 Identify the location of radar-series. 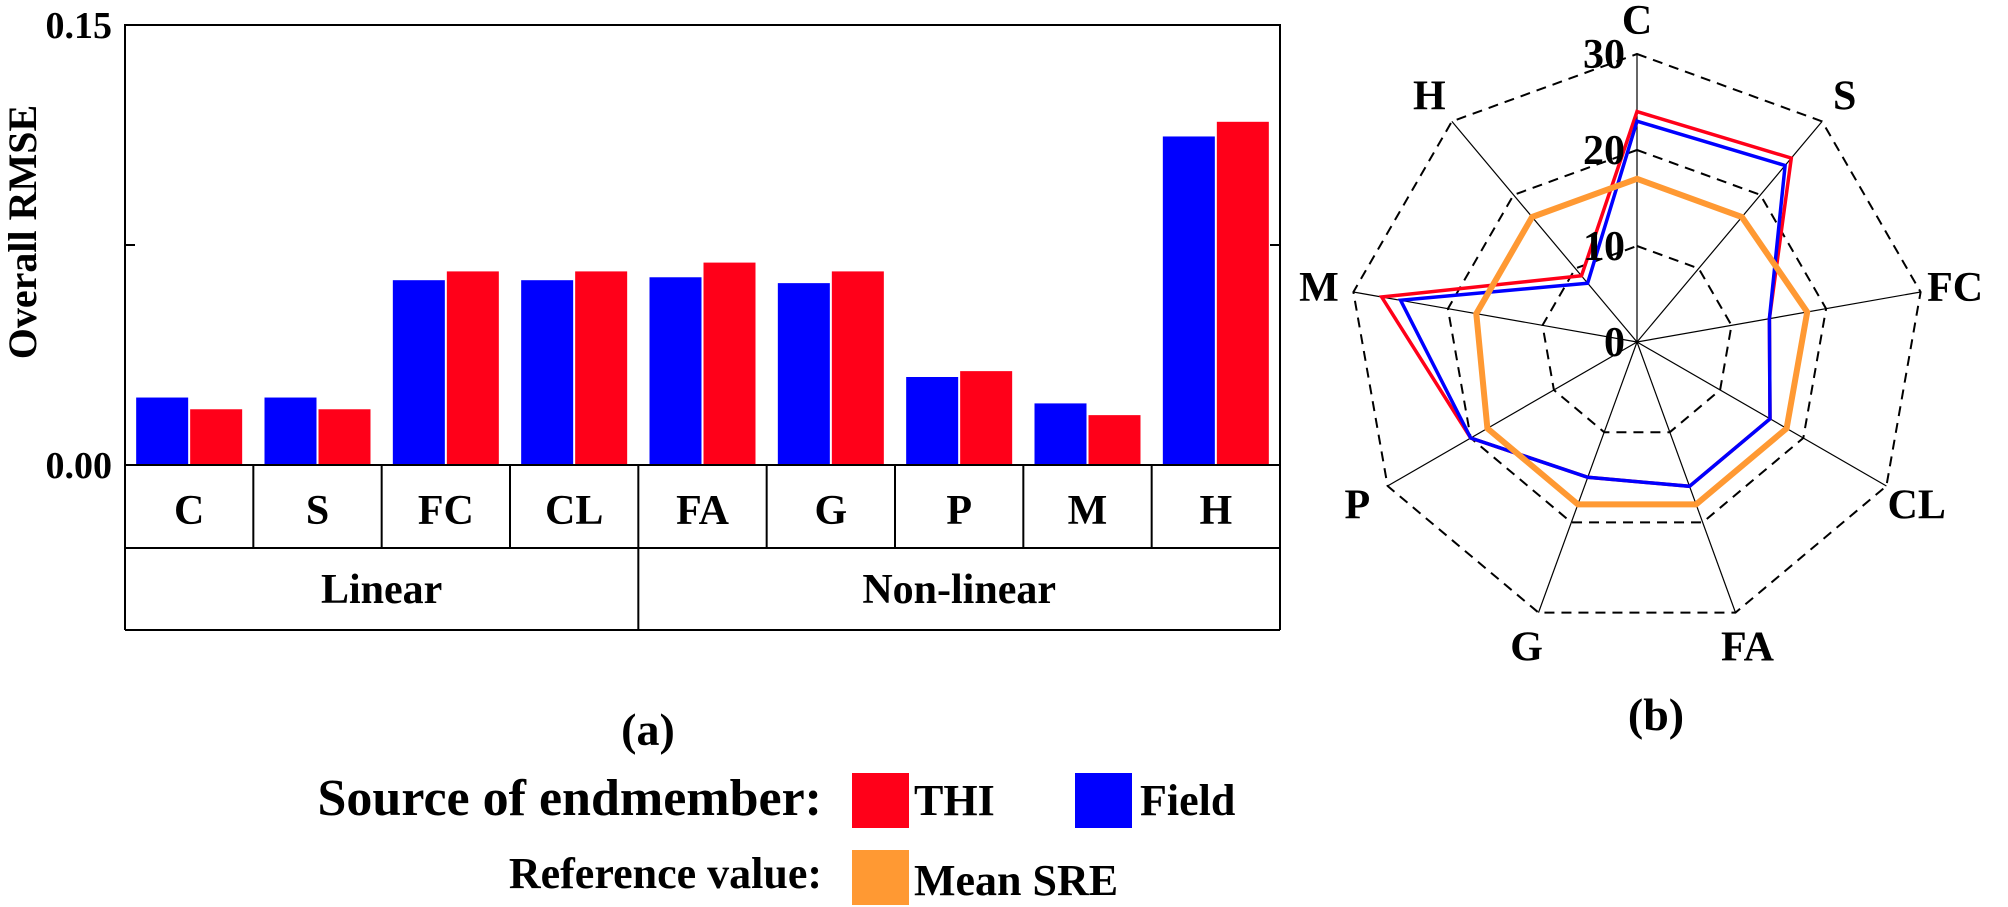
(1594, 308).